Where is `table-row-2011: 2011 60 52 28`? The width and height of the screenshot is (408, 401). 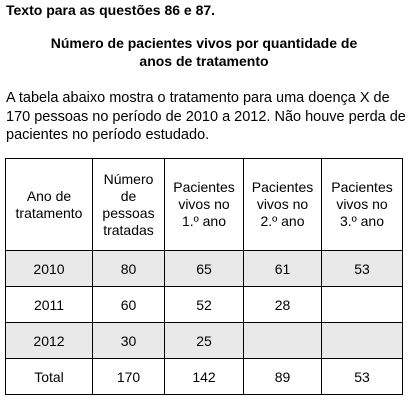 table-row-2011: 2011 60 52 28 is located at coordinates (204, 304).